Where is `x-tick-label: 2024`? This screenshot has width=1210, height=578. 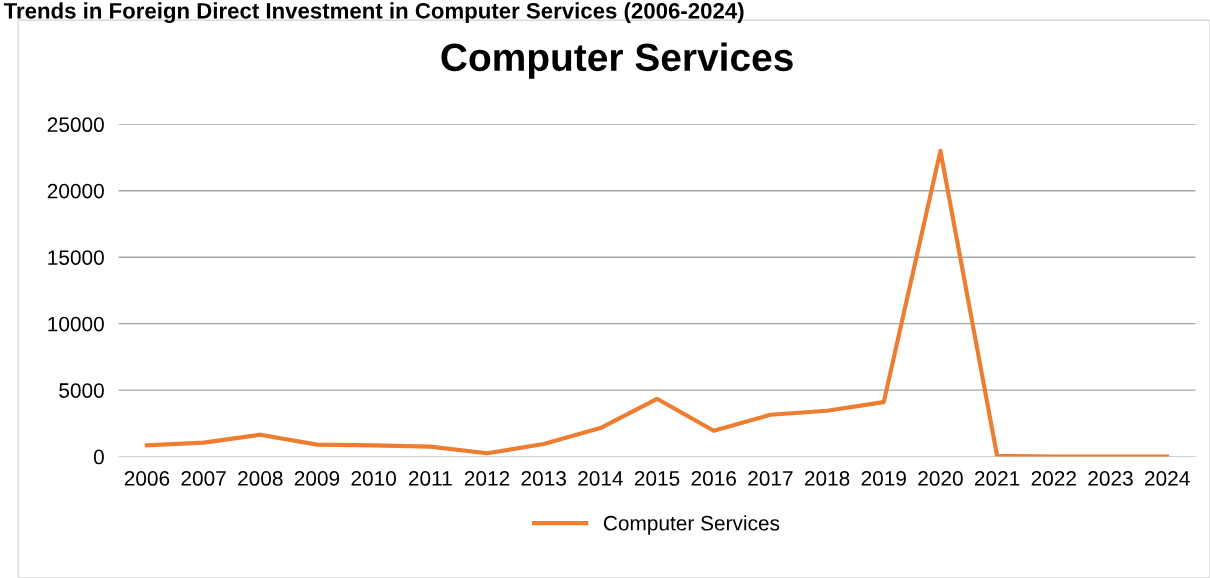 x-tick-label: 2024 is located at coordinates (1167, 478).